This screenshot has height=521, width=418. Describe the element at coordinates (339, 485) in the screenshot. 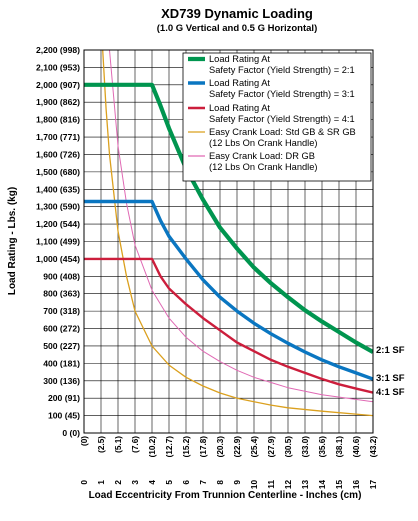

I see `x-tick-label-in: 15` at that location.